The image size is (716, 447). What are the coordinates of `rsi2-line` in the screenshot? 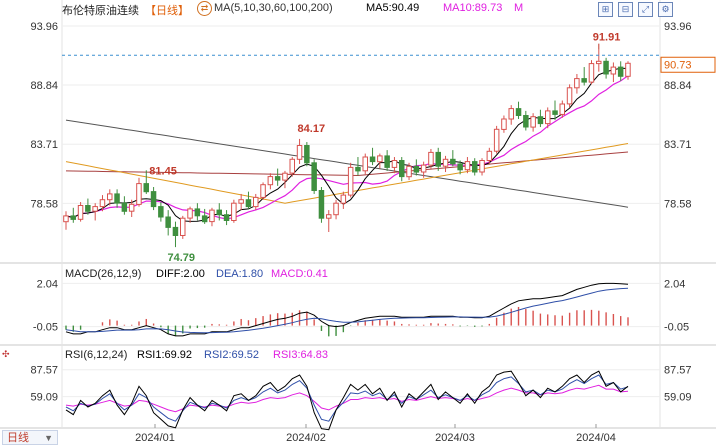 It's located at (347, 398).